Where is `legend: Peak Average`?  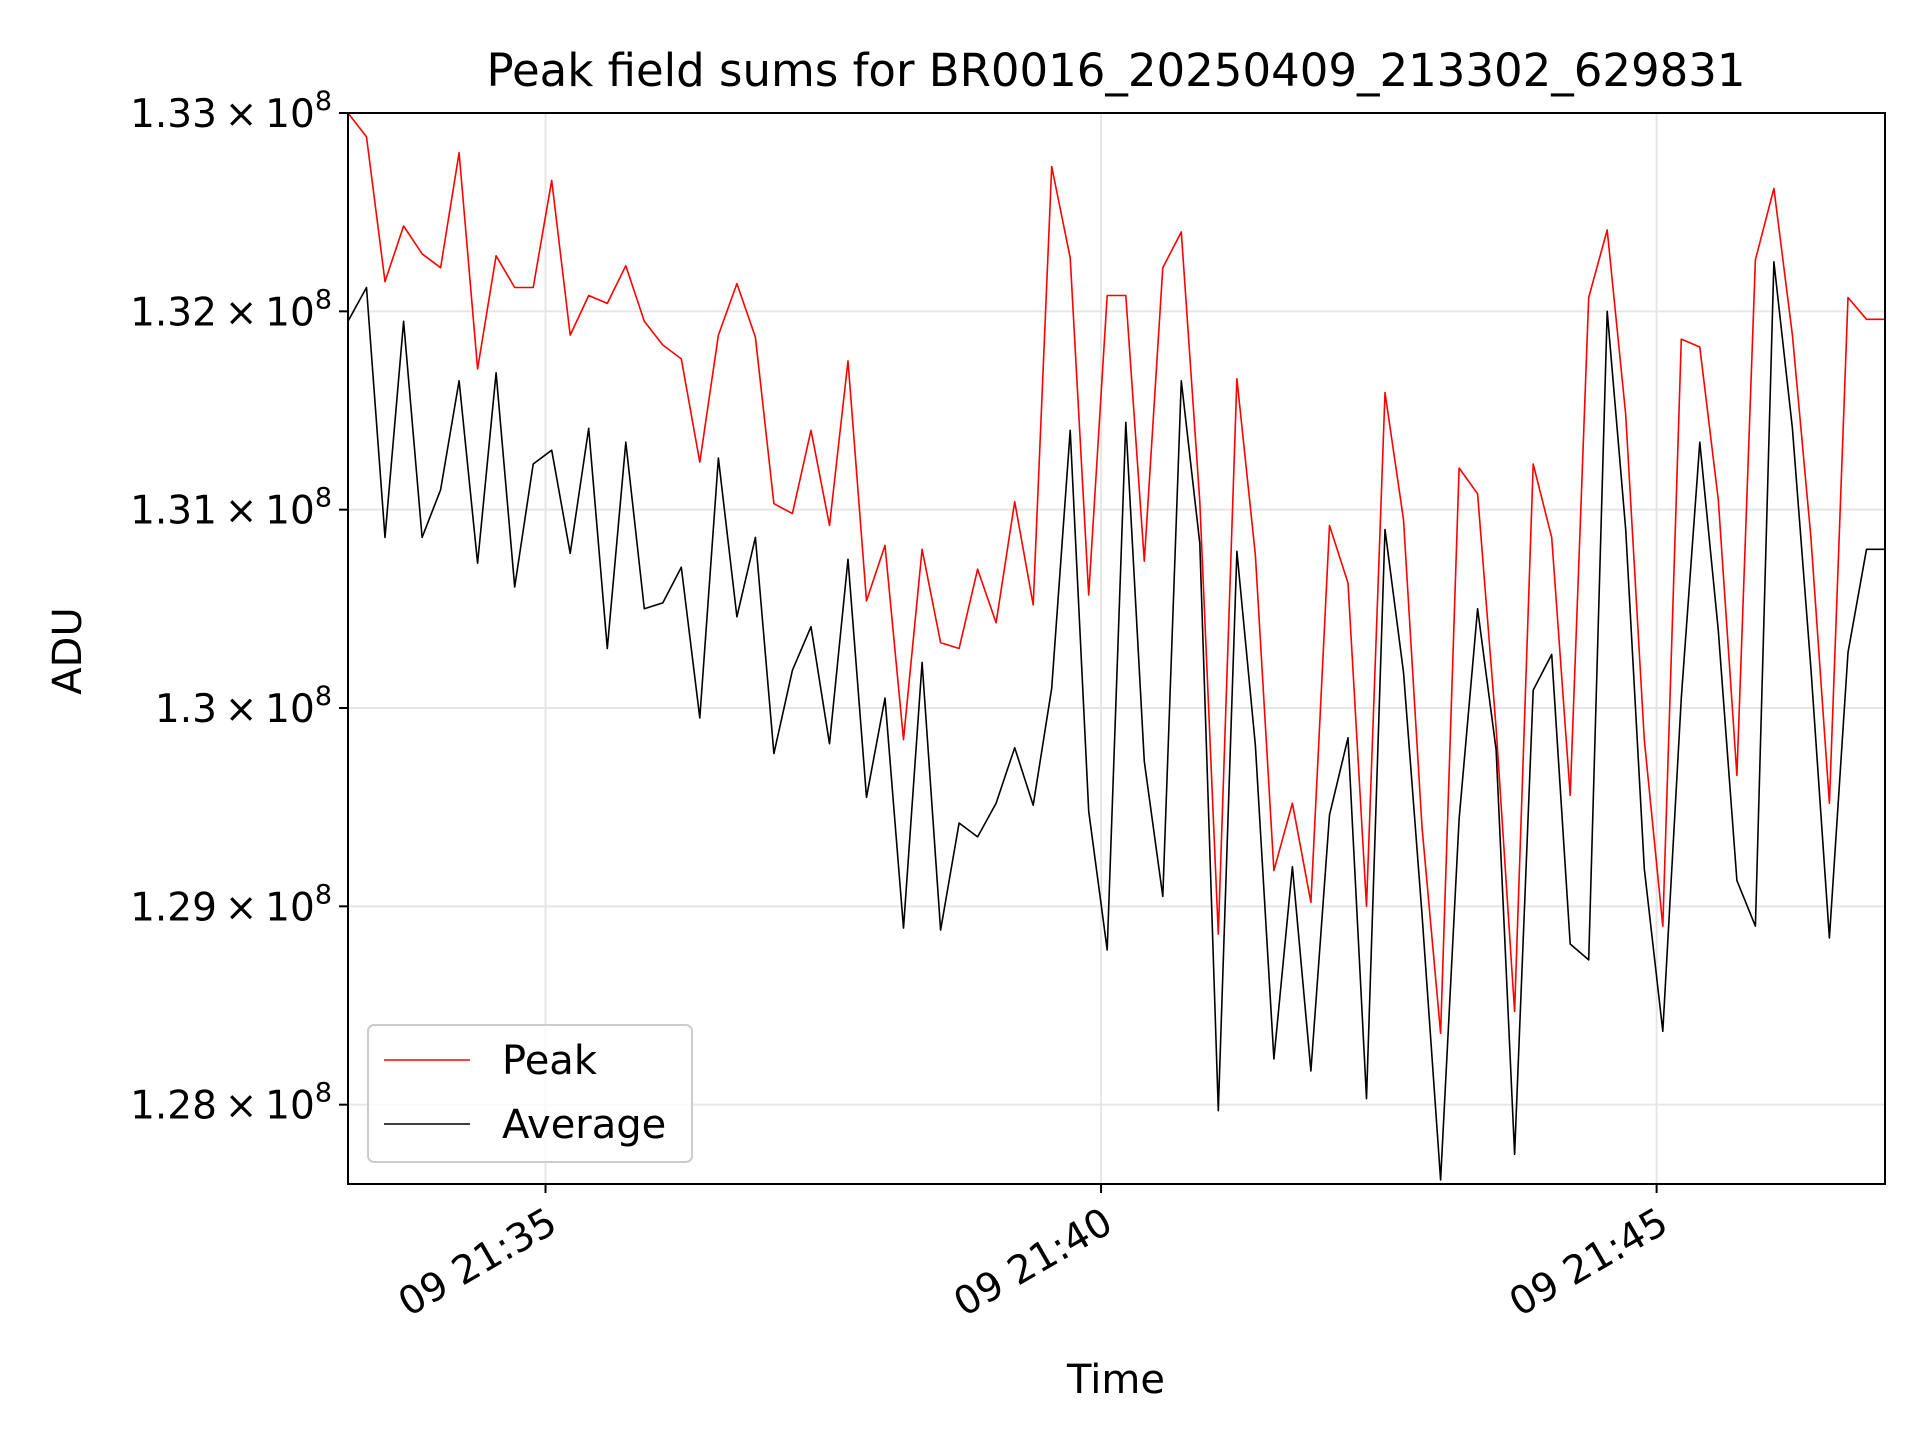
legend: Peak Average is located at coordinates (530, 1093).